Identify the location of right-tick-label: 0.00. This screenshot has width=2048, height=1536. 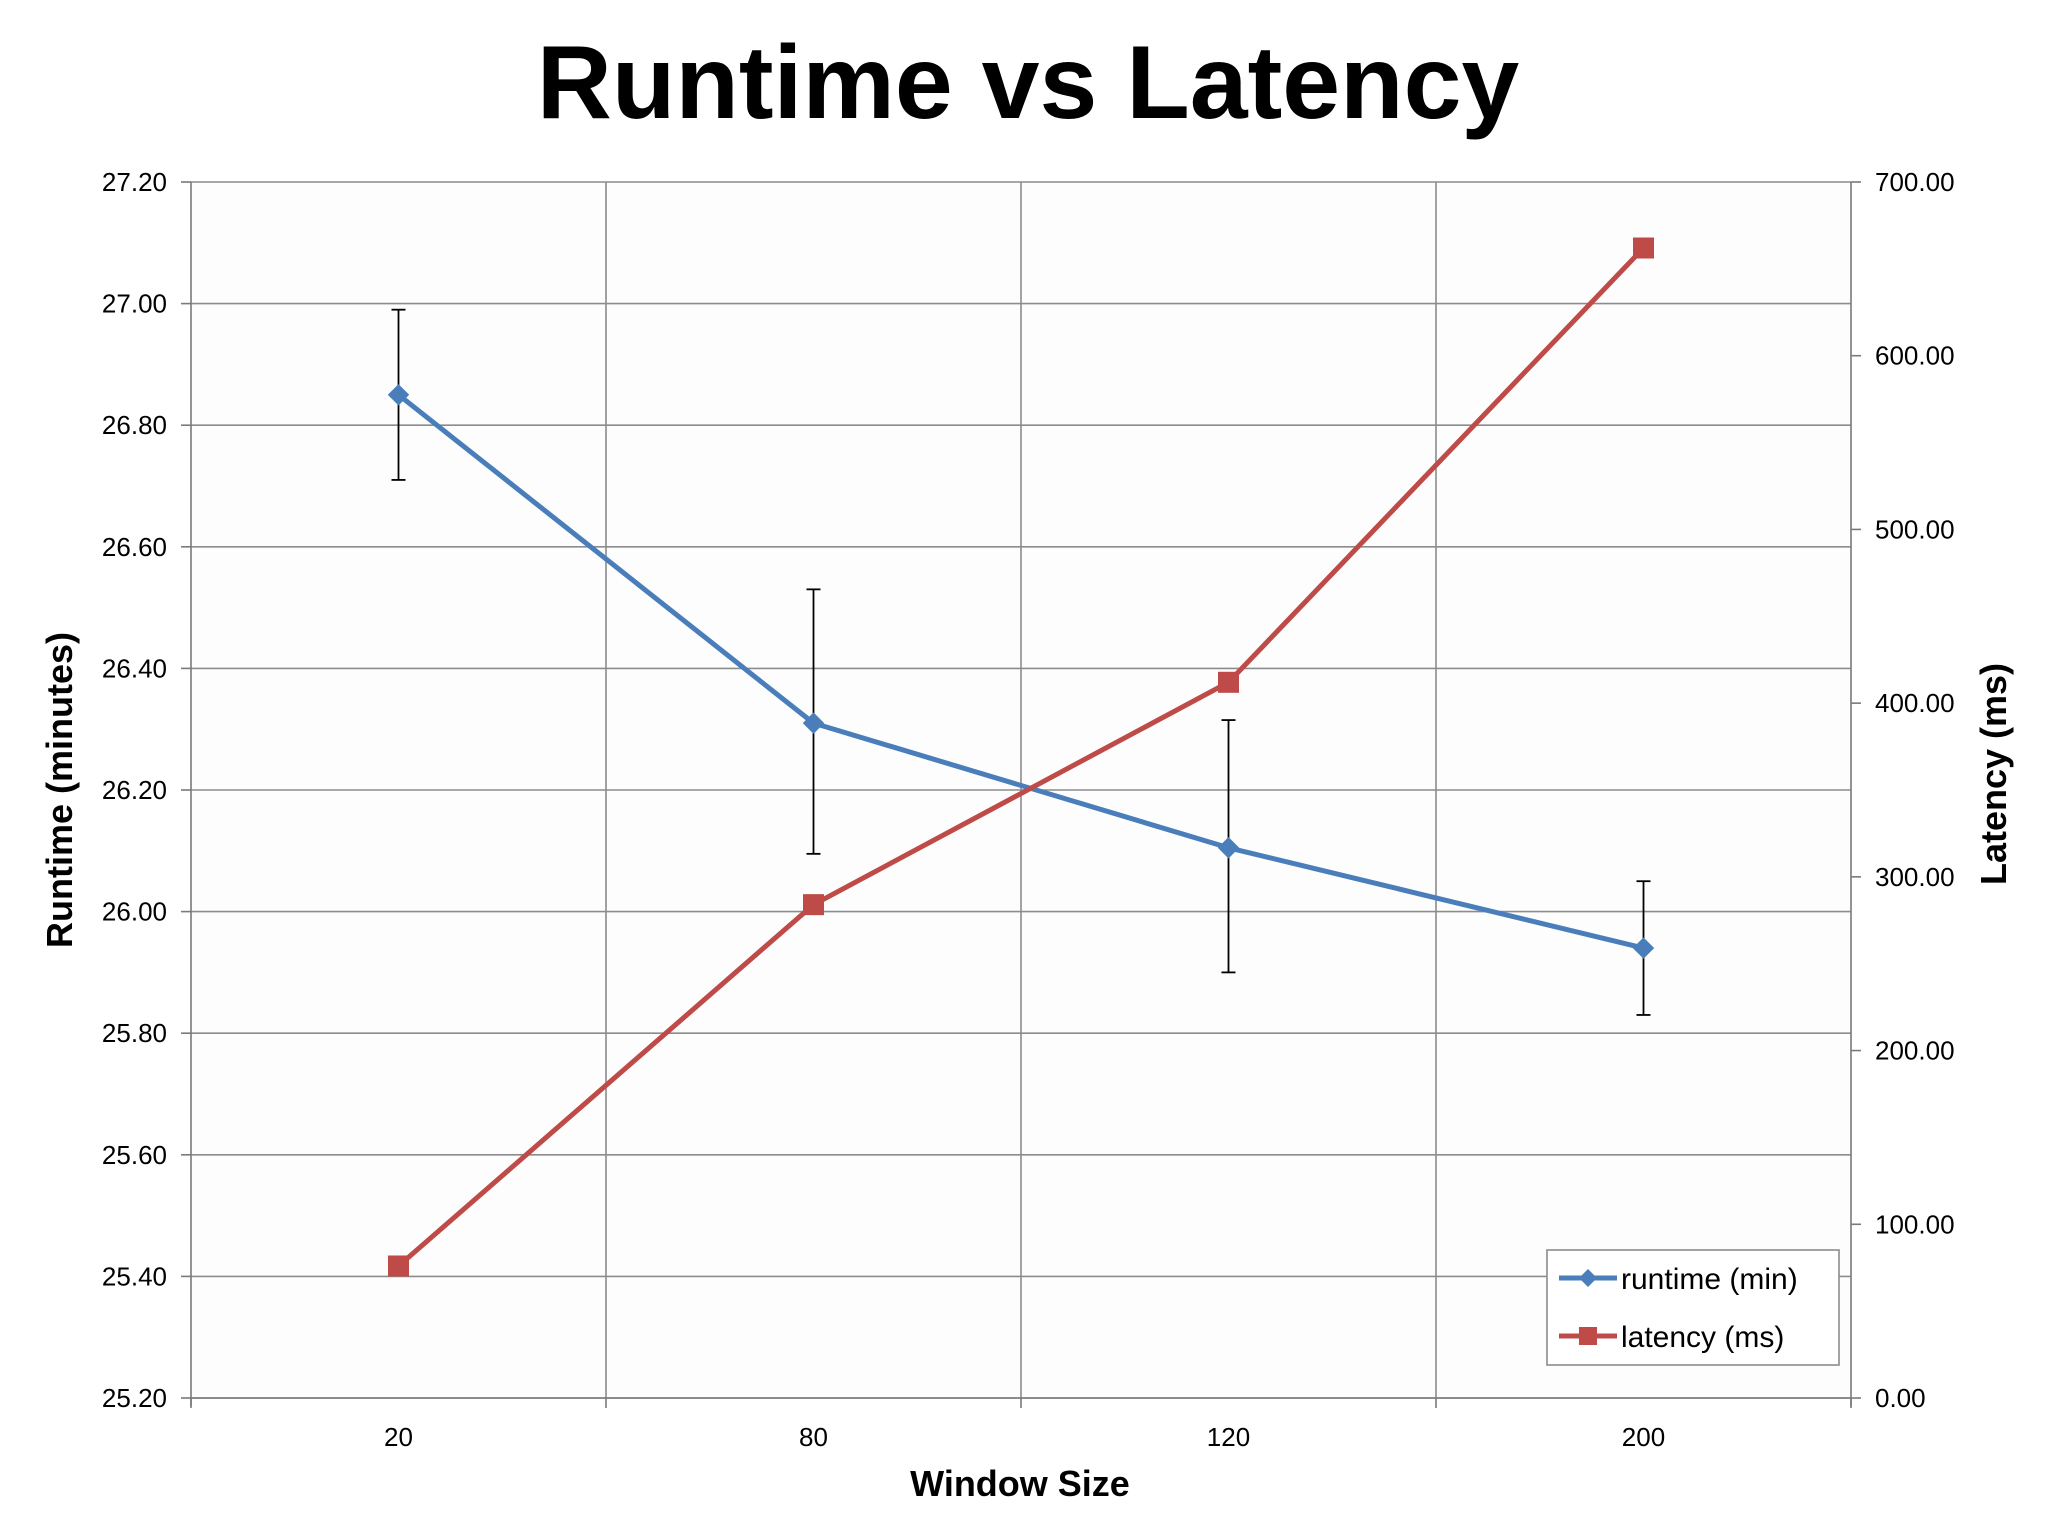
(1900, 1398).